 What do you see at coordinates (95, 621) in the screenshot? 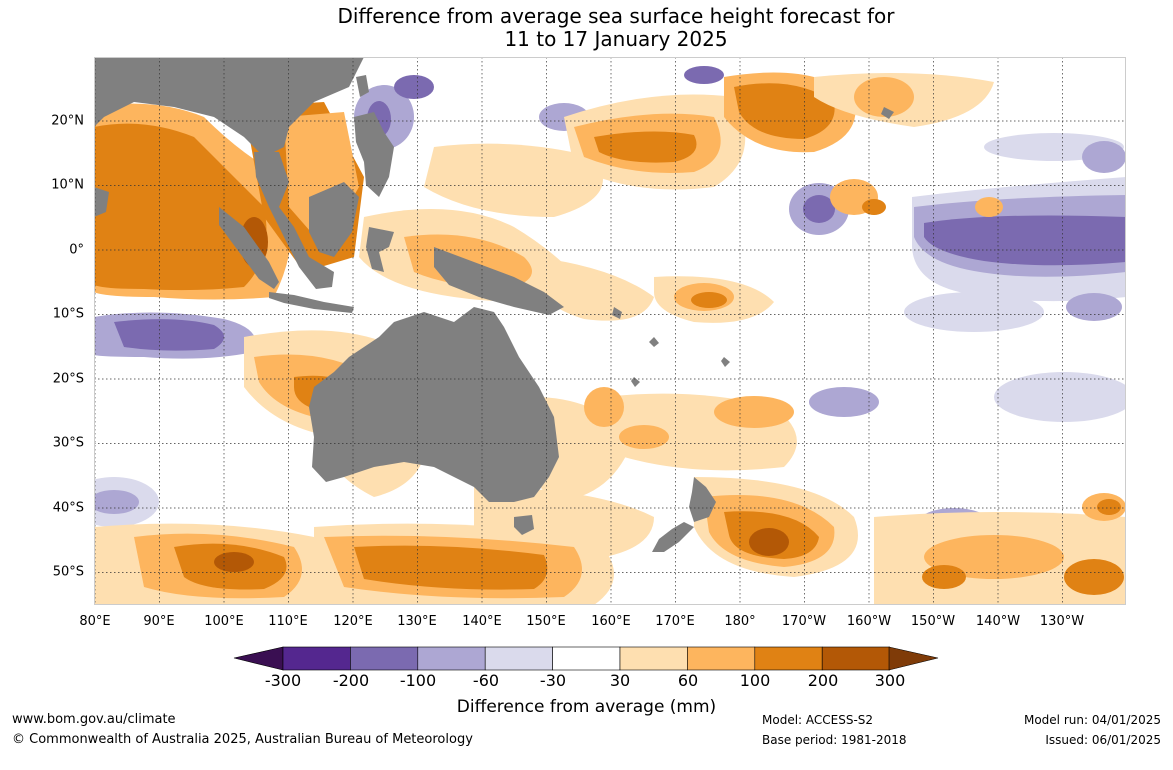
I see `lon-label-80e: 80°E` at bounding box center [95, 621].